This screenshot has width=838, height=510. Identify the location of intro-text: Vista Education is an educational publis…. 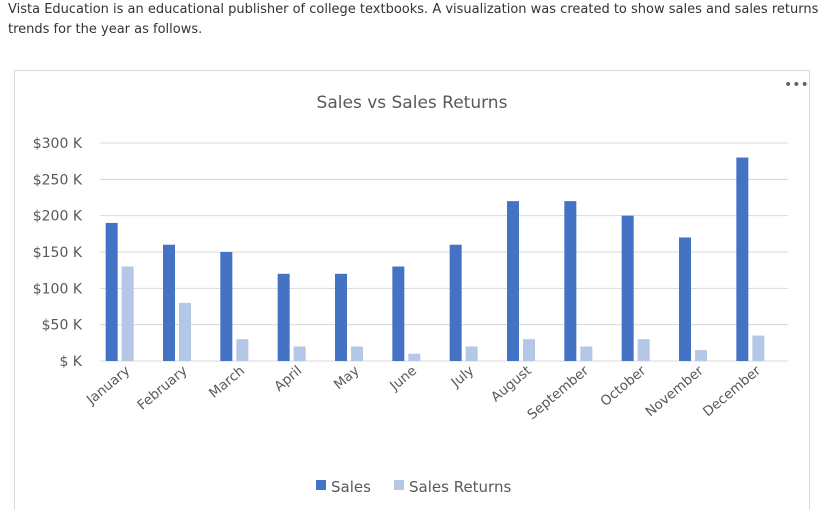
(413, 19).